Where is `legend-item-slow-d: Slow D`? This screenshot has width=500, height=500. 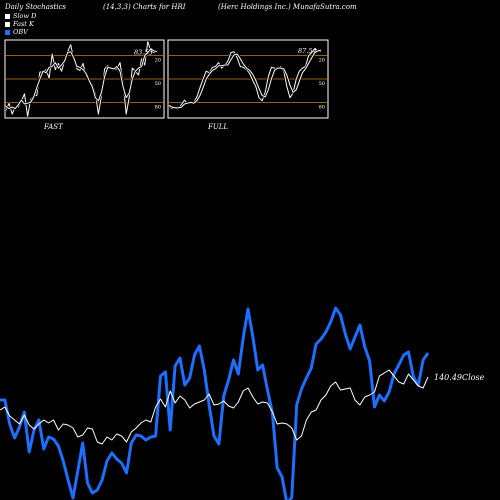
legend-item-slow-d: Slow D is located at coordinates (20, 16).